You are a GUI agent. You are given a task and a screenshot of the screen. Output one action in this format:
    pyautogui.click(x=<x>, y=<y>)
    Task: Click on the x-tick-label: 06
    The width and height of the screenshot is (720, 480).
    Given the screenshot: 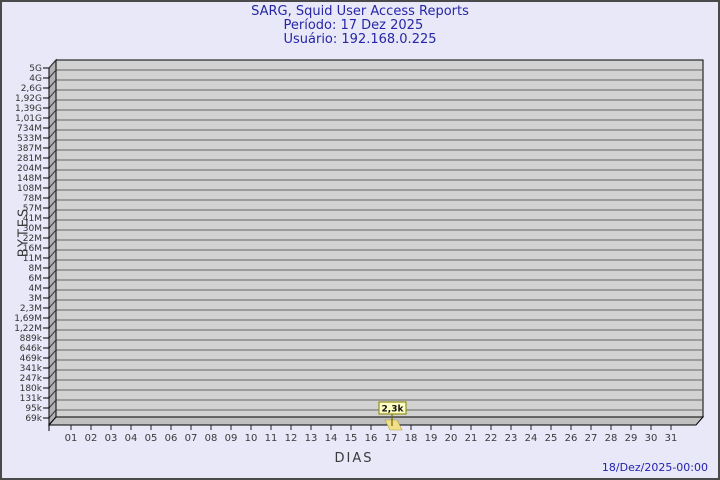 What is the action you would take?
    pyautogui.click(x=171, y=438)
    